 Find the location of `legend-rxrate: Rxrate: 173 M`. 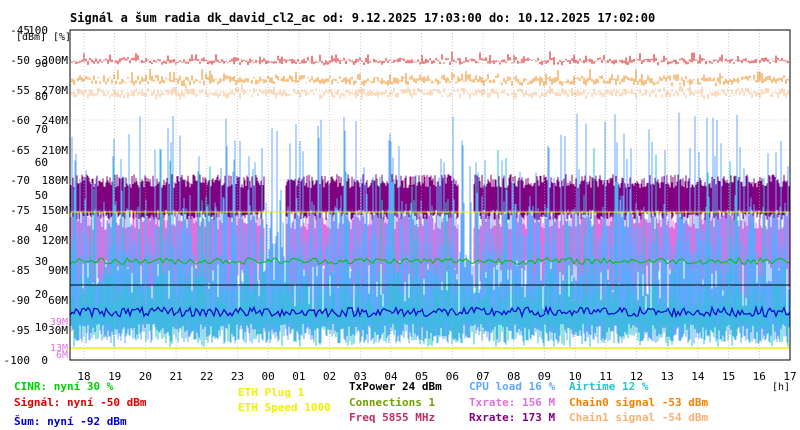

legend-rxrate: Rxrate: 173 M is located at coordinates (512, 417).